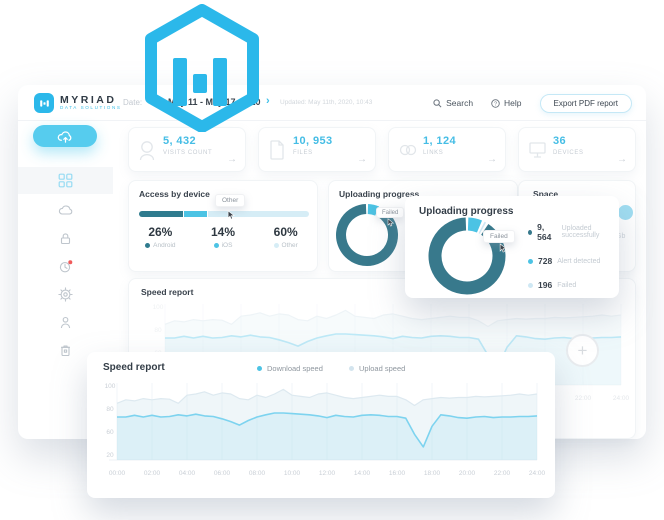 The image size is (664, 520). I want to click on help-icon: ?, so click(495, 103).